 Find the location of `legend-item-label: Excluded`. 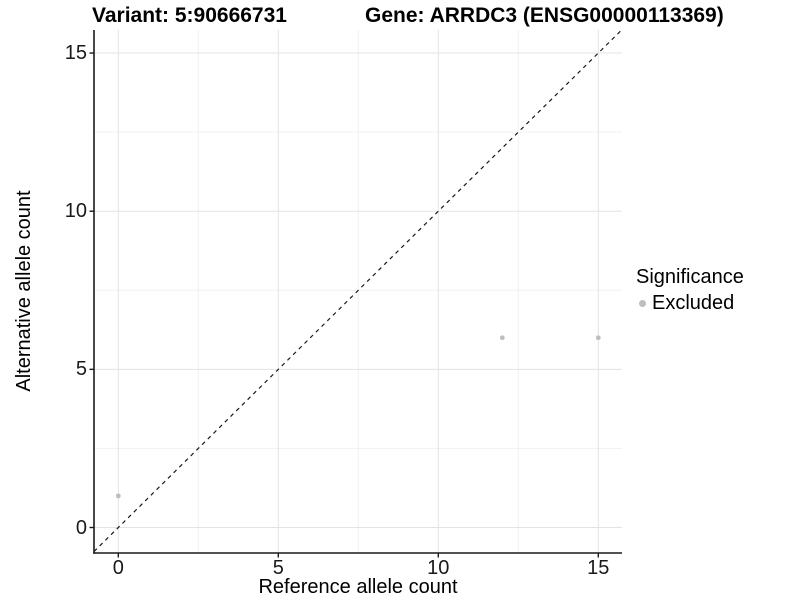

legend-item-label: Excluded is located at coordinates (693, 303).